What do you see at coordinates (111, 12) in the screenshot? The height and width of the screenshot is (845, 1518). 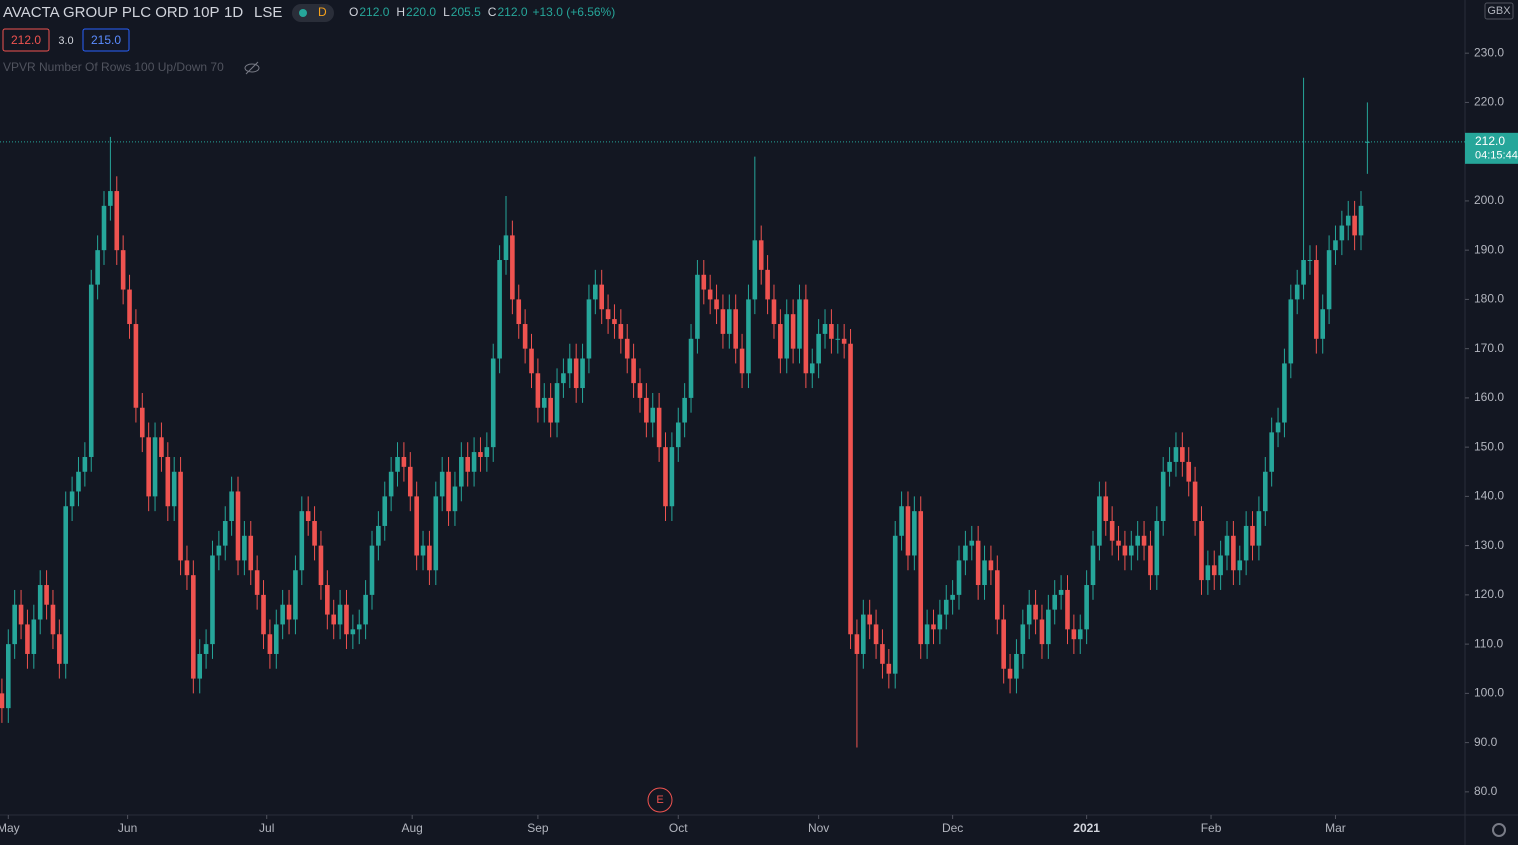 I see `symbol-title: AVACTA GROUP PLC ORD 10P` at bounding box center [111, 12].